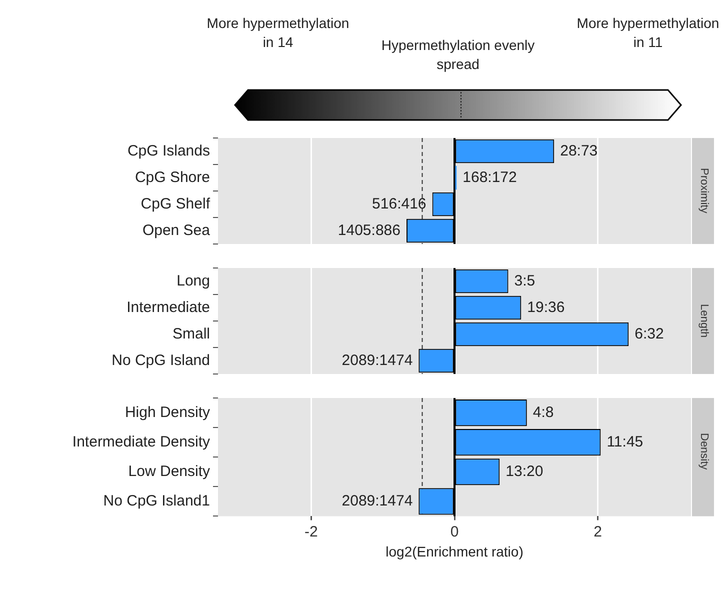  I want to click on y-tick-label: High Density, so click(167, 412).